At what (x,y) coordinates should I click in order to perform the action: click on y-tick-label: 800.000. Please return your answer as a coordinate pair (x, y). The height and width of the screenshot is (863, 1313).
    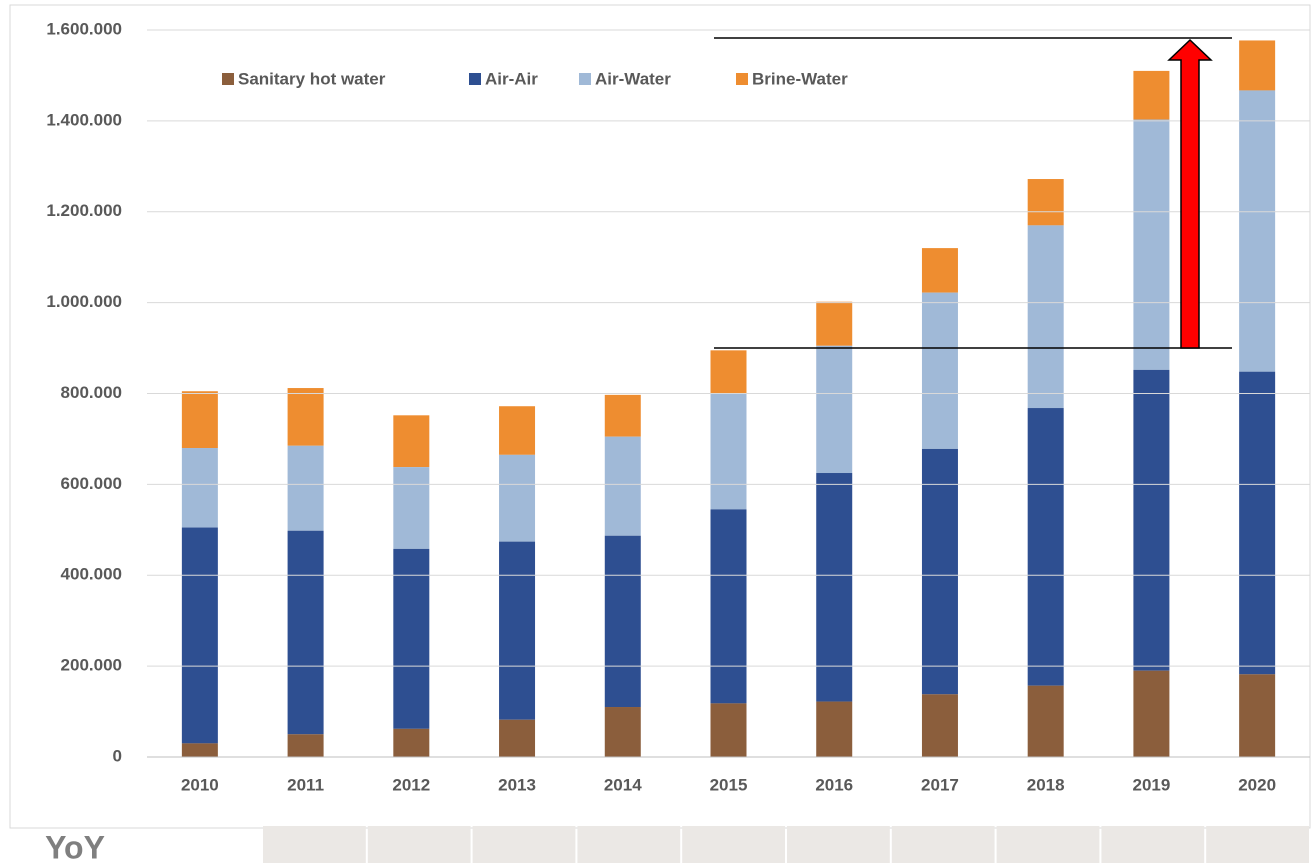
    Looking at the image, I should click on (91, 392).